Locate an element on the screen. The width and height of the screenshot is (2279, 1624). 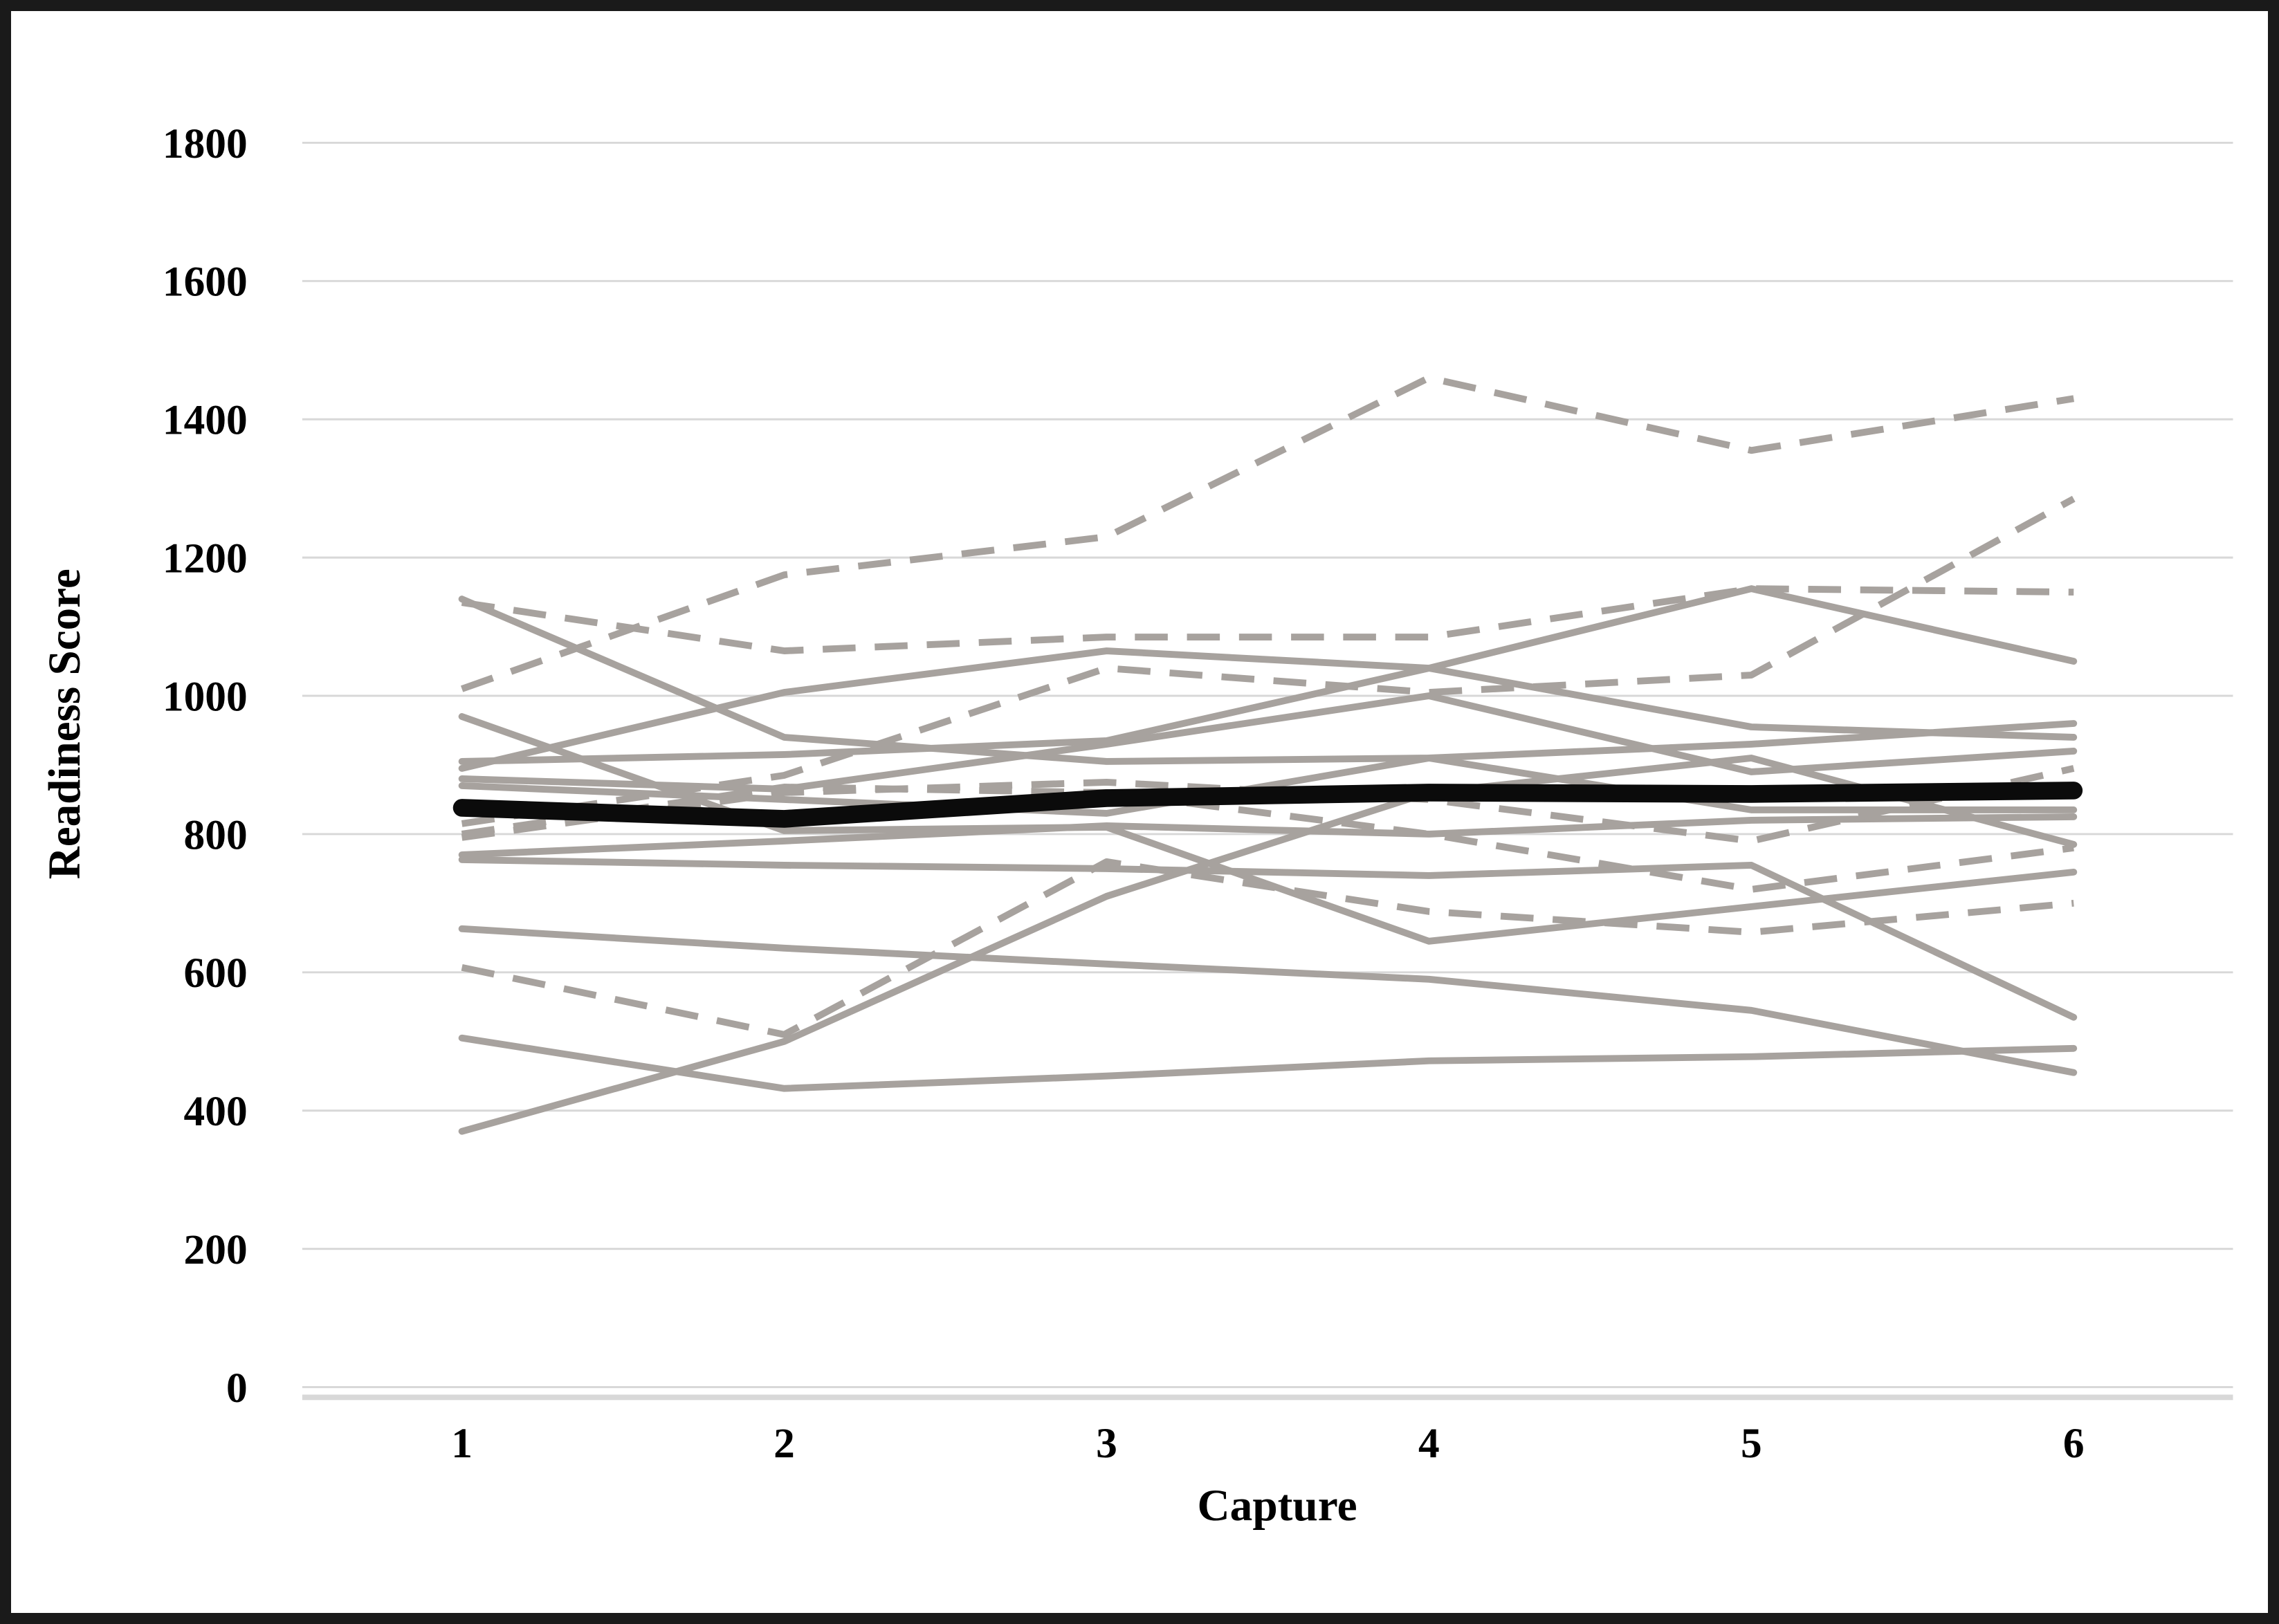
x-tick-labels-group: 1 2 3 4 5 6 is located at coordinates (1267, 1443).